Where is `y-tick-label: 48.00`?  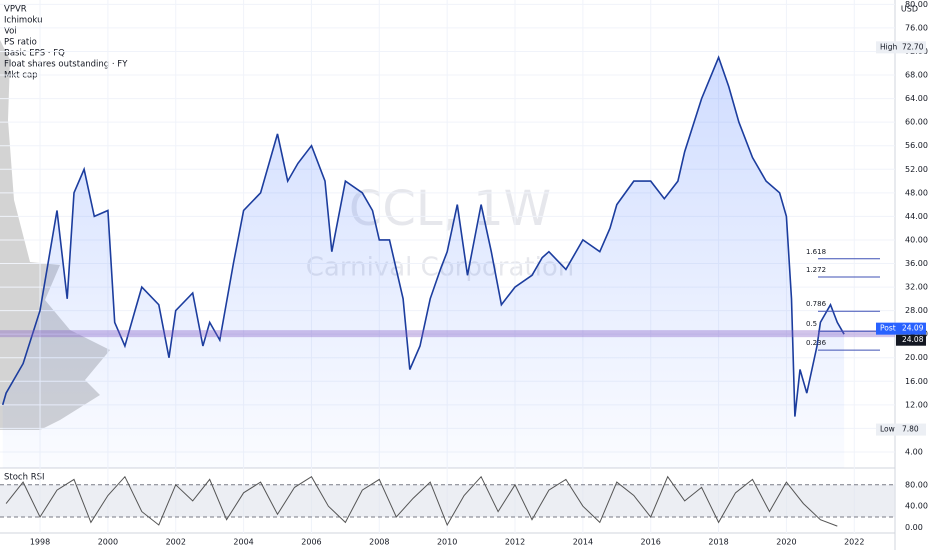 y-tick-label: 48.00 is located at coordinates (916, 192).